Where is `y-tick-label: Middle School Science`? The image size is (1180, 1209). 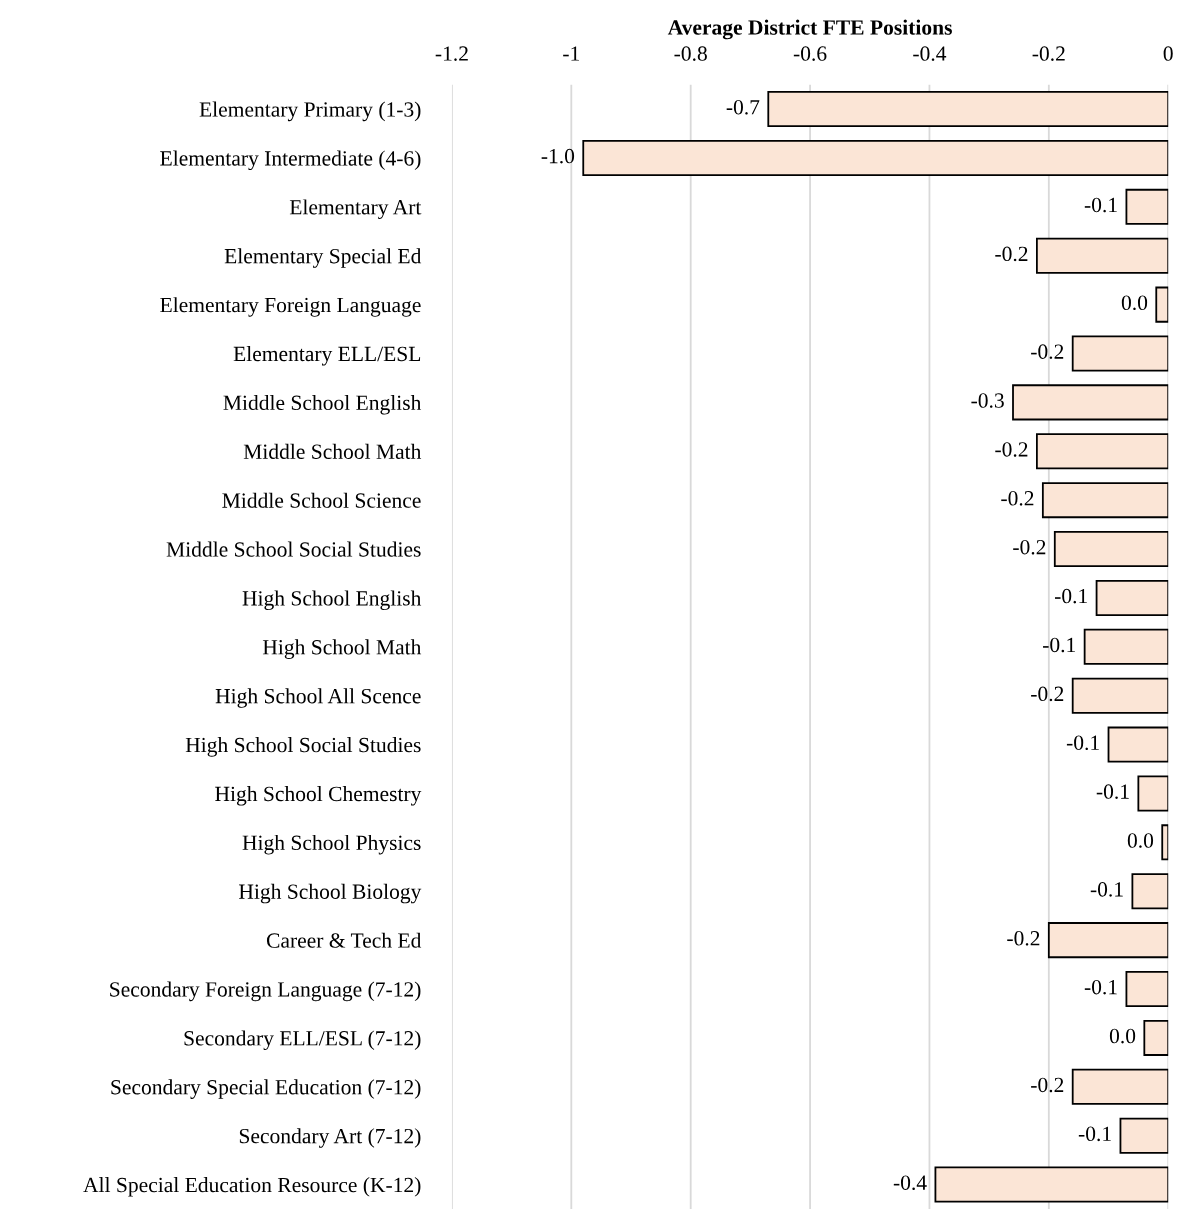 y-tick-label: Middle School Science is located at coordinates (321, 500).